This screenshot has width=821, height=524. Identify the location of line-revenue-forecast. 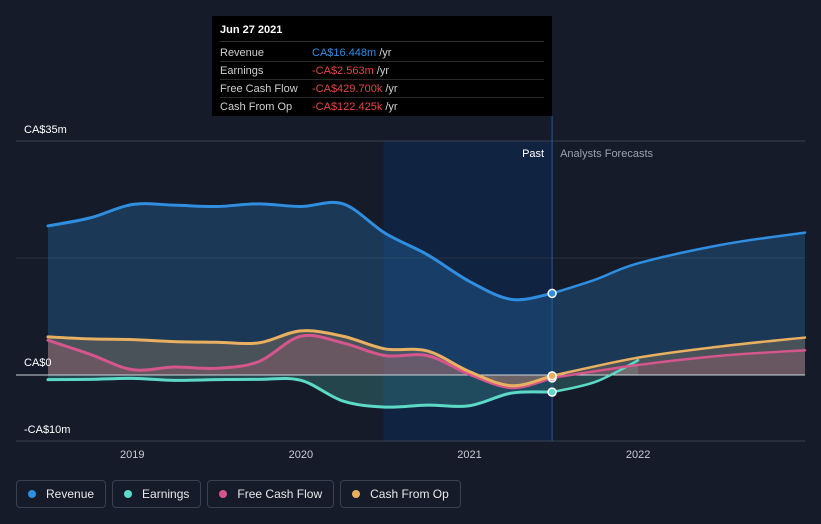
(678, 263).